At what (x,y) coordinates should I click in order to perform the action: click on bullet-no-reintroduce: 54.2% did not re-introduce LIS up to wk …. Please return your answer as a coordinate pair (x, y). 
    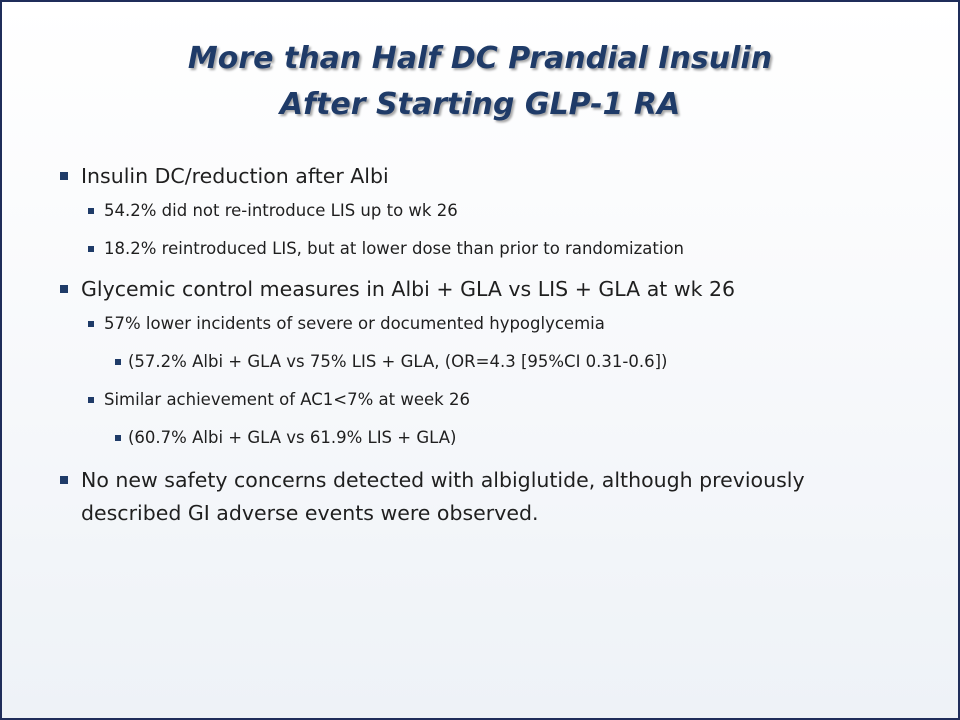
    Looking at the image, I should click on (514, 211).